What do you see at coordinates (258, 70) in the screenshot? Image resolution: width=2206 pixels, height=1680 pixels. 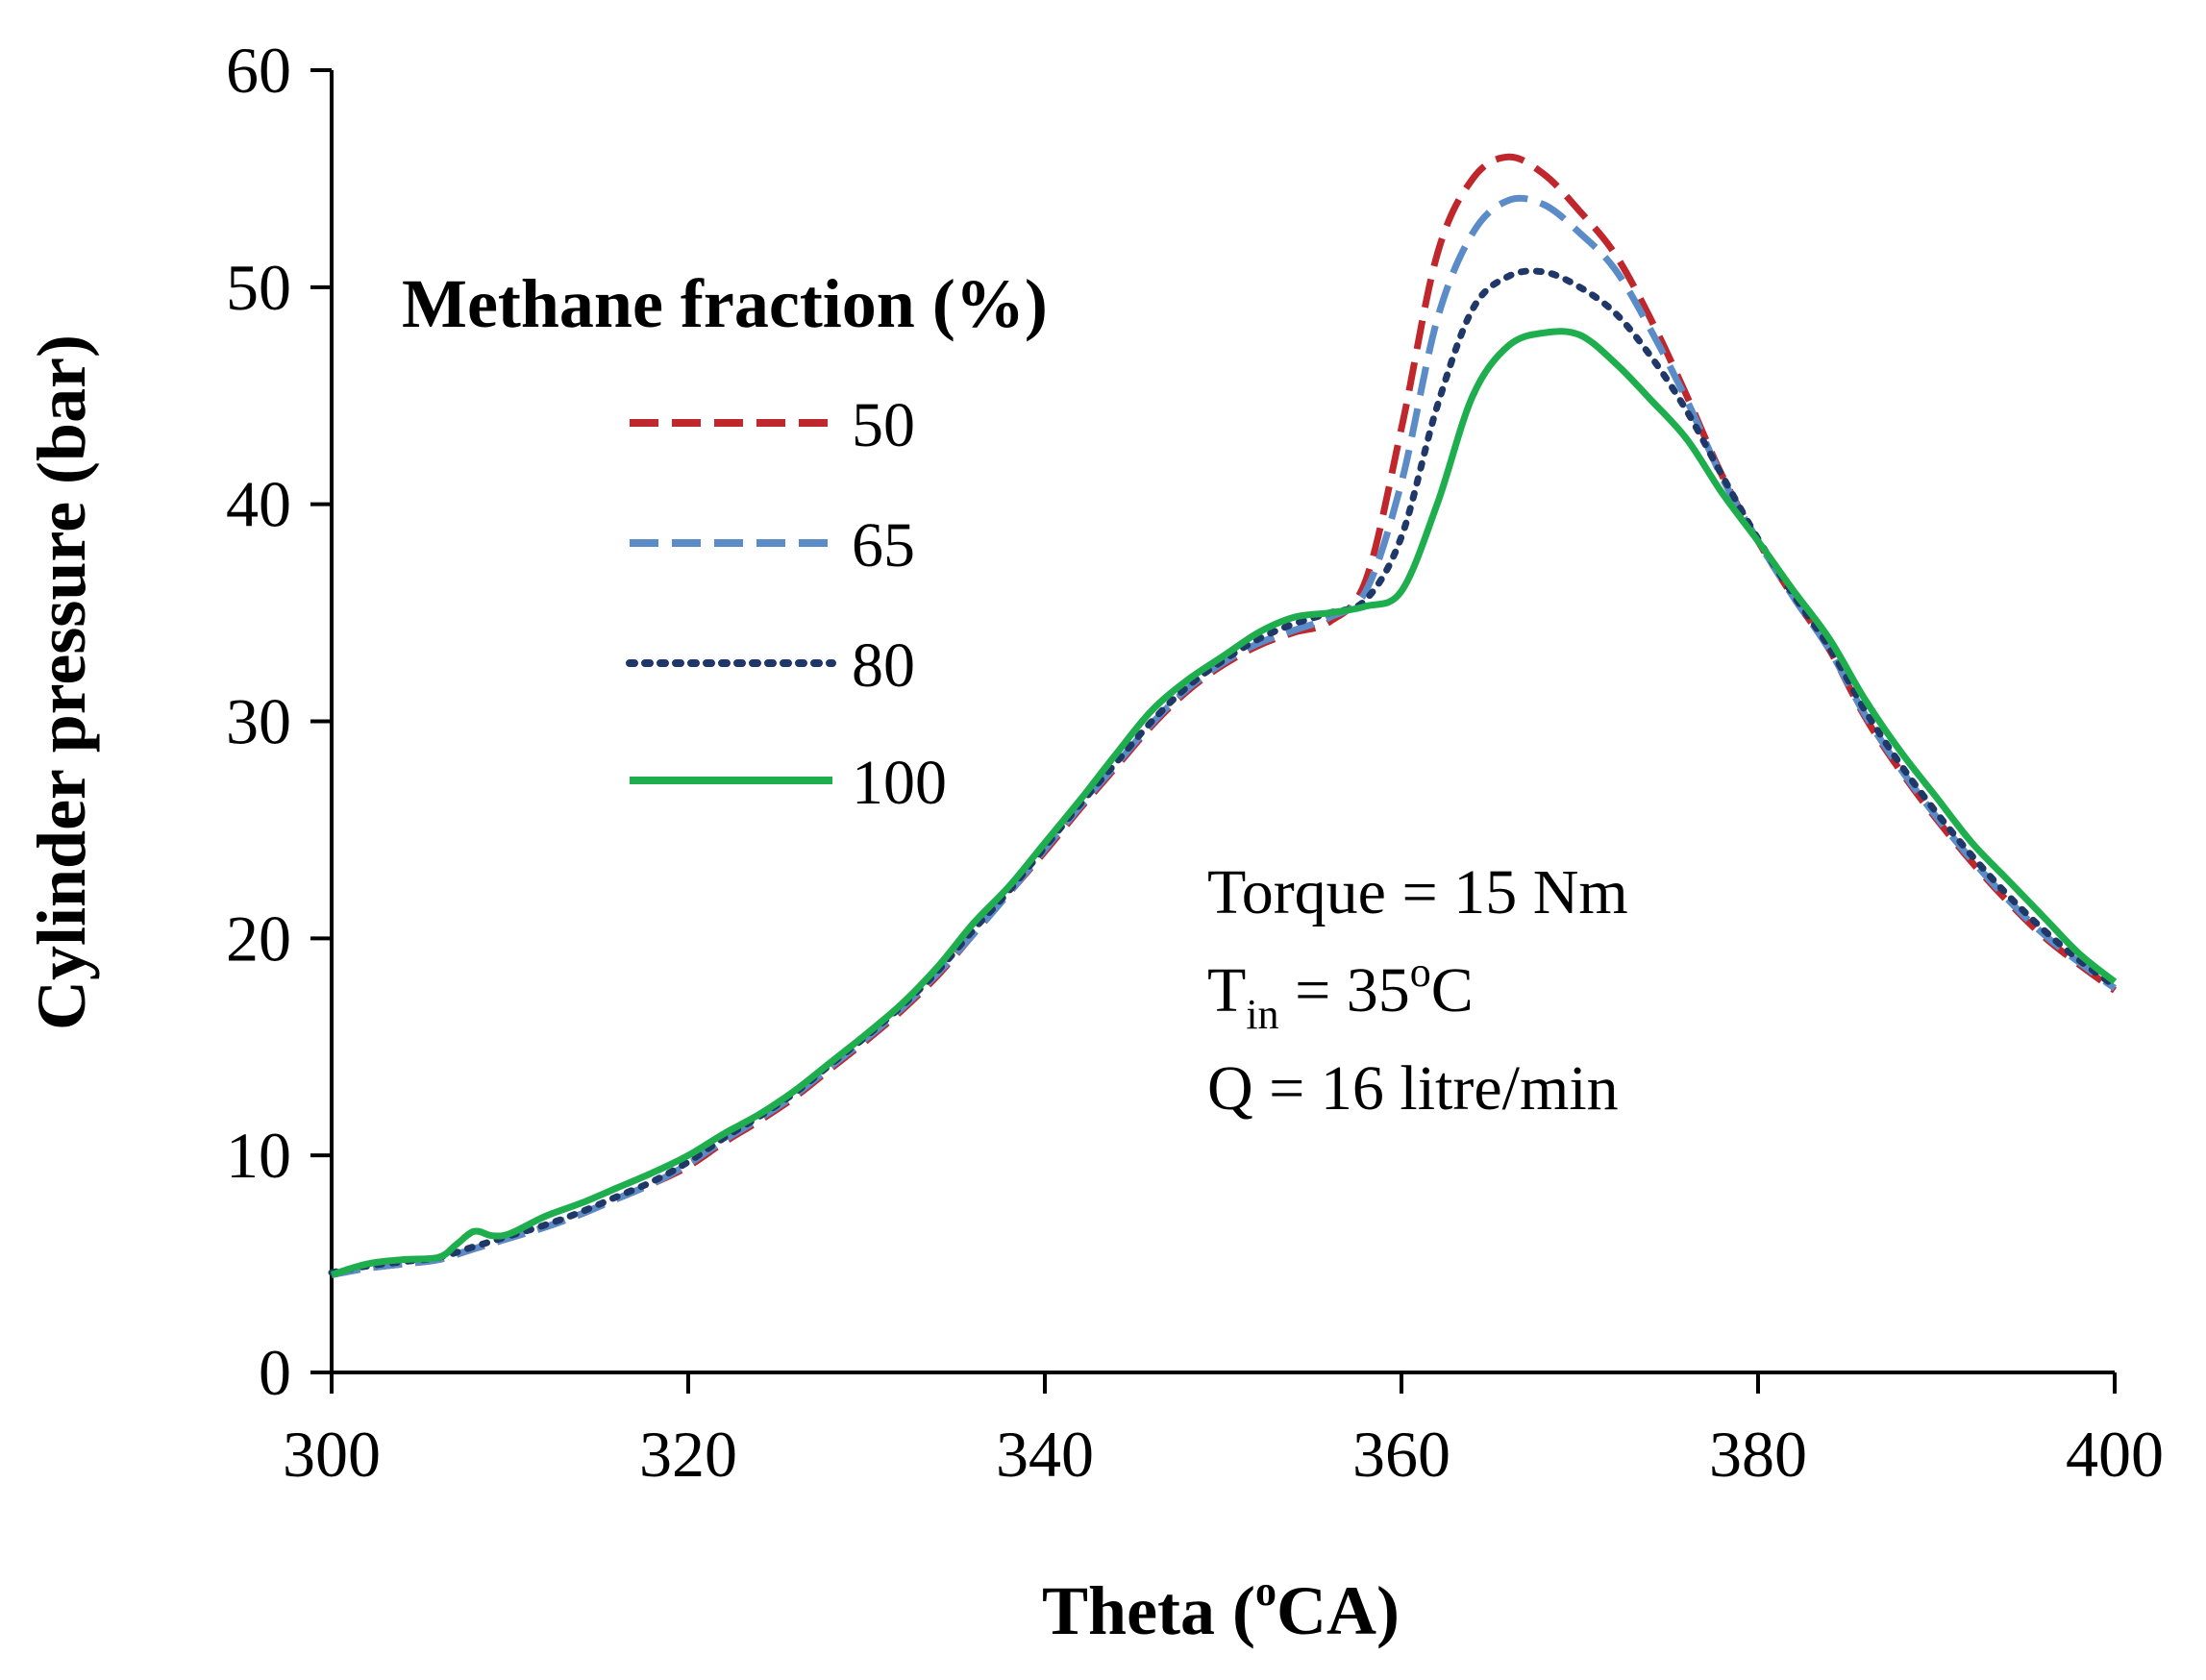 I see `y-tick-label: 60` at bounding box center [258, 70].